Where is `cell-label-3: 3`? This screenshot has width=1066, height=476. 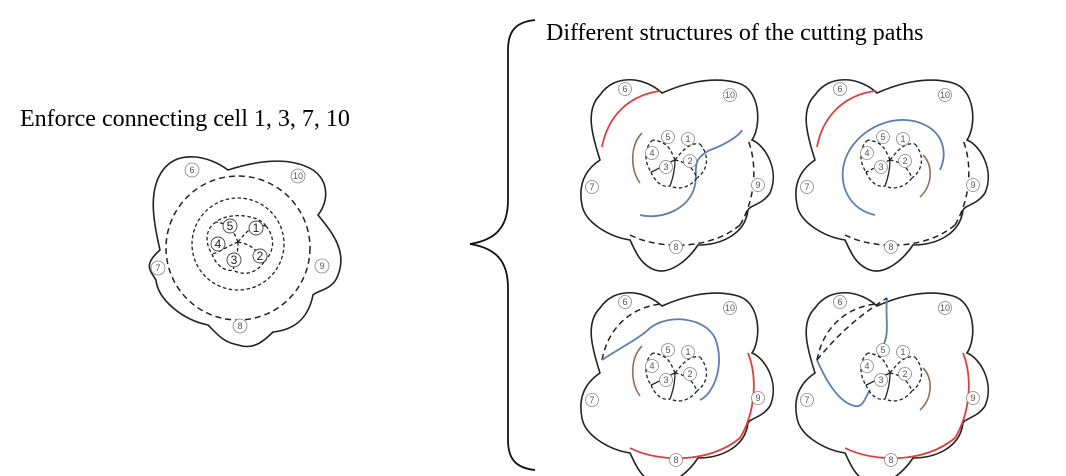 cell-label-3: 3 is located at coordinates (234, 260).